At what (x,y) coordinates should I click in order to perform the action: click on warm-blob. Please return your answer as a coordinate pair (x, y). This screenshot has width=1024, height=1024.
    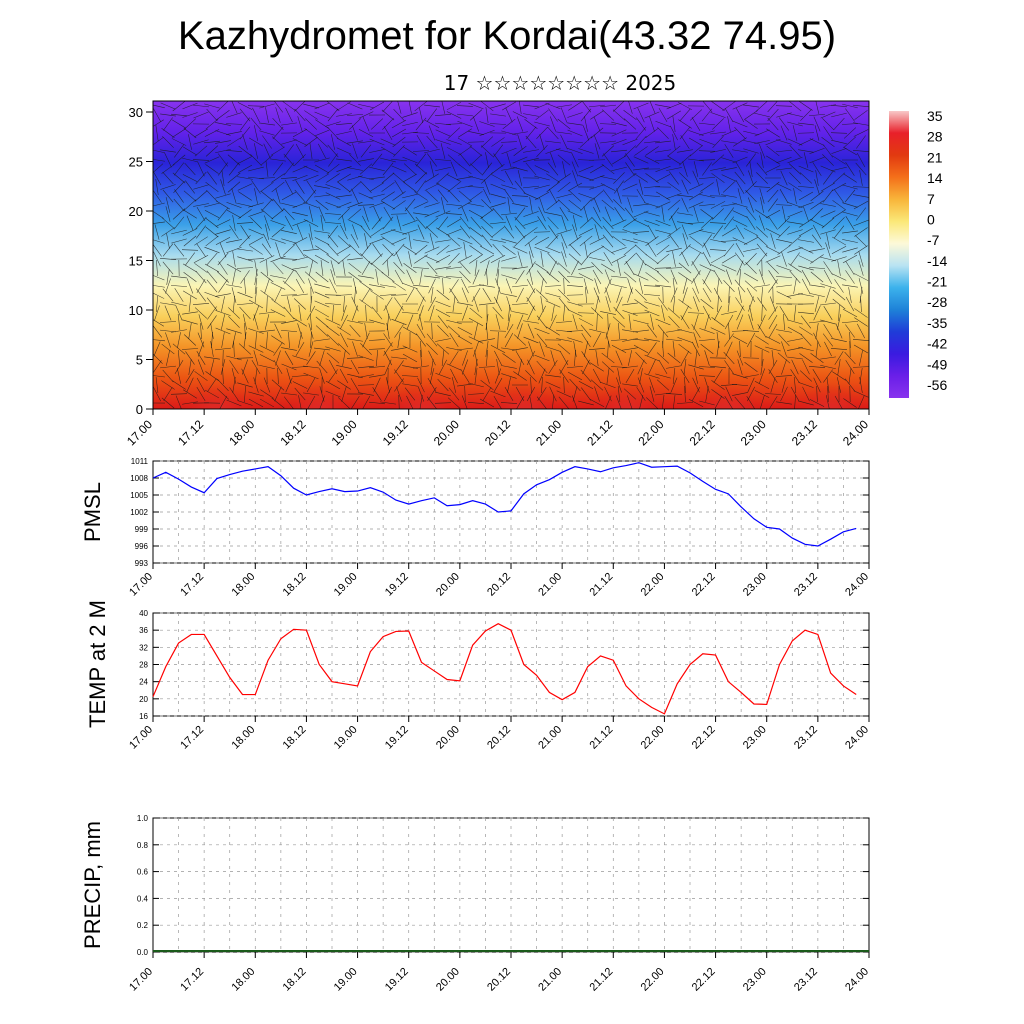
    Looking at the image, I should click on (728, 378).